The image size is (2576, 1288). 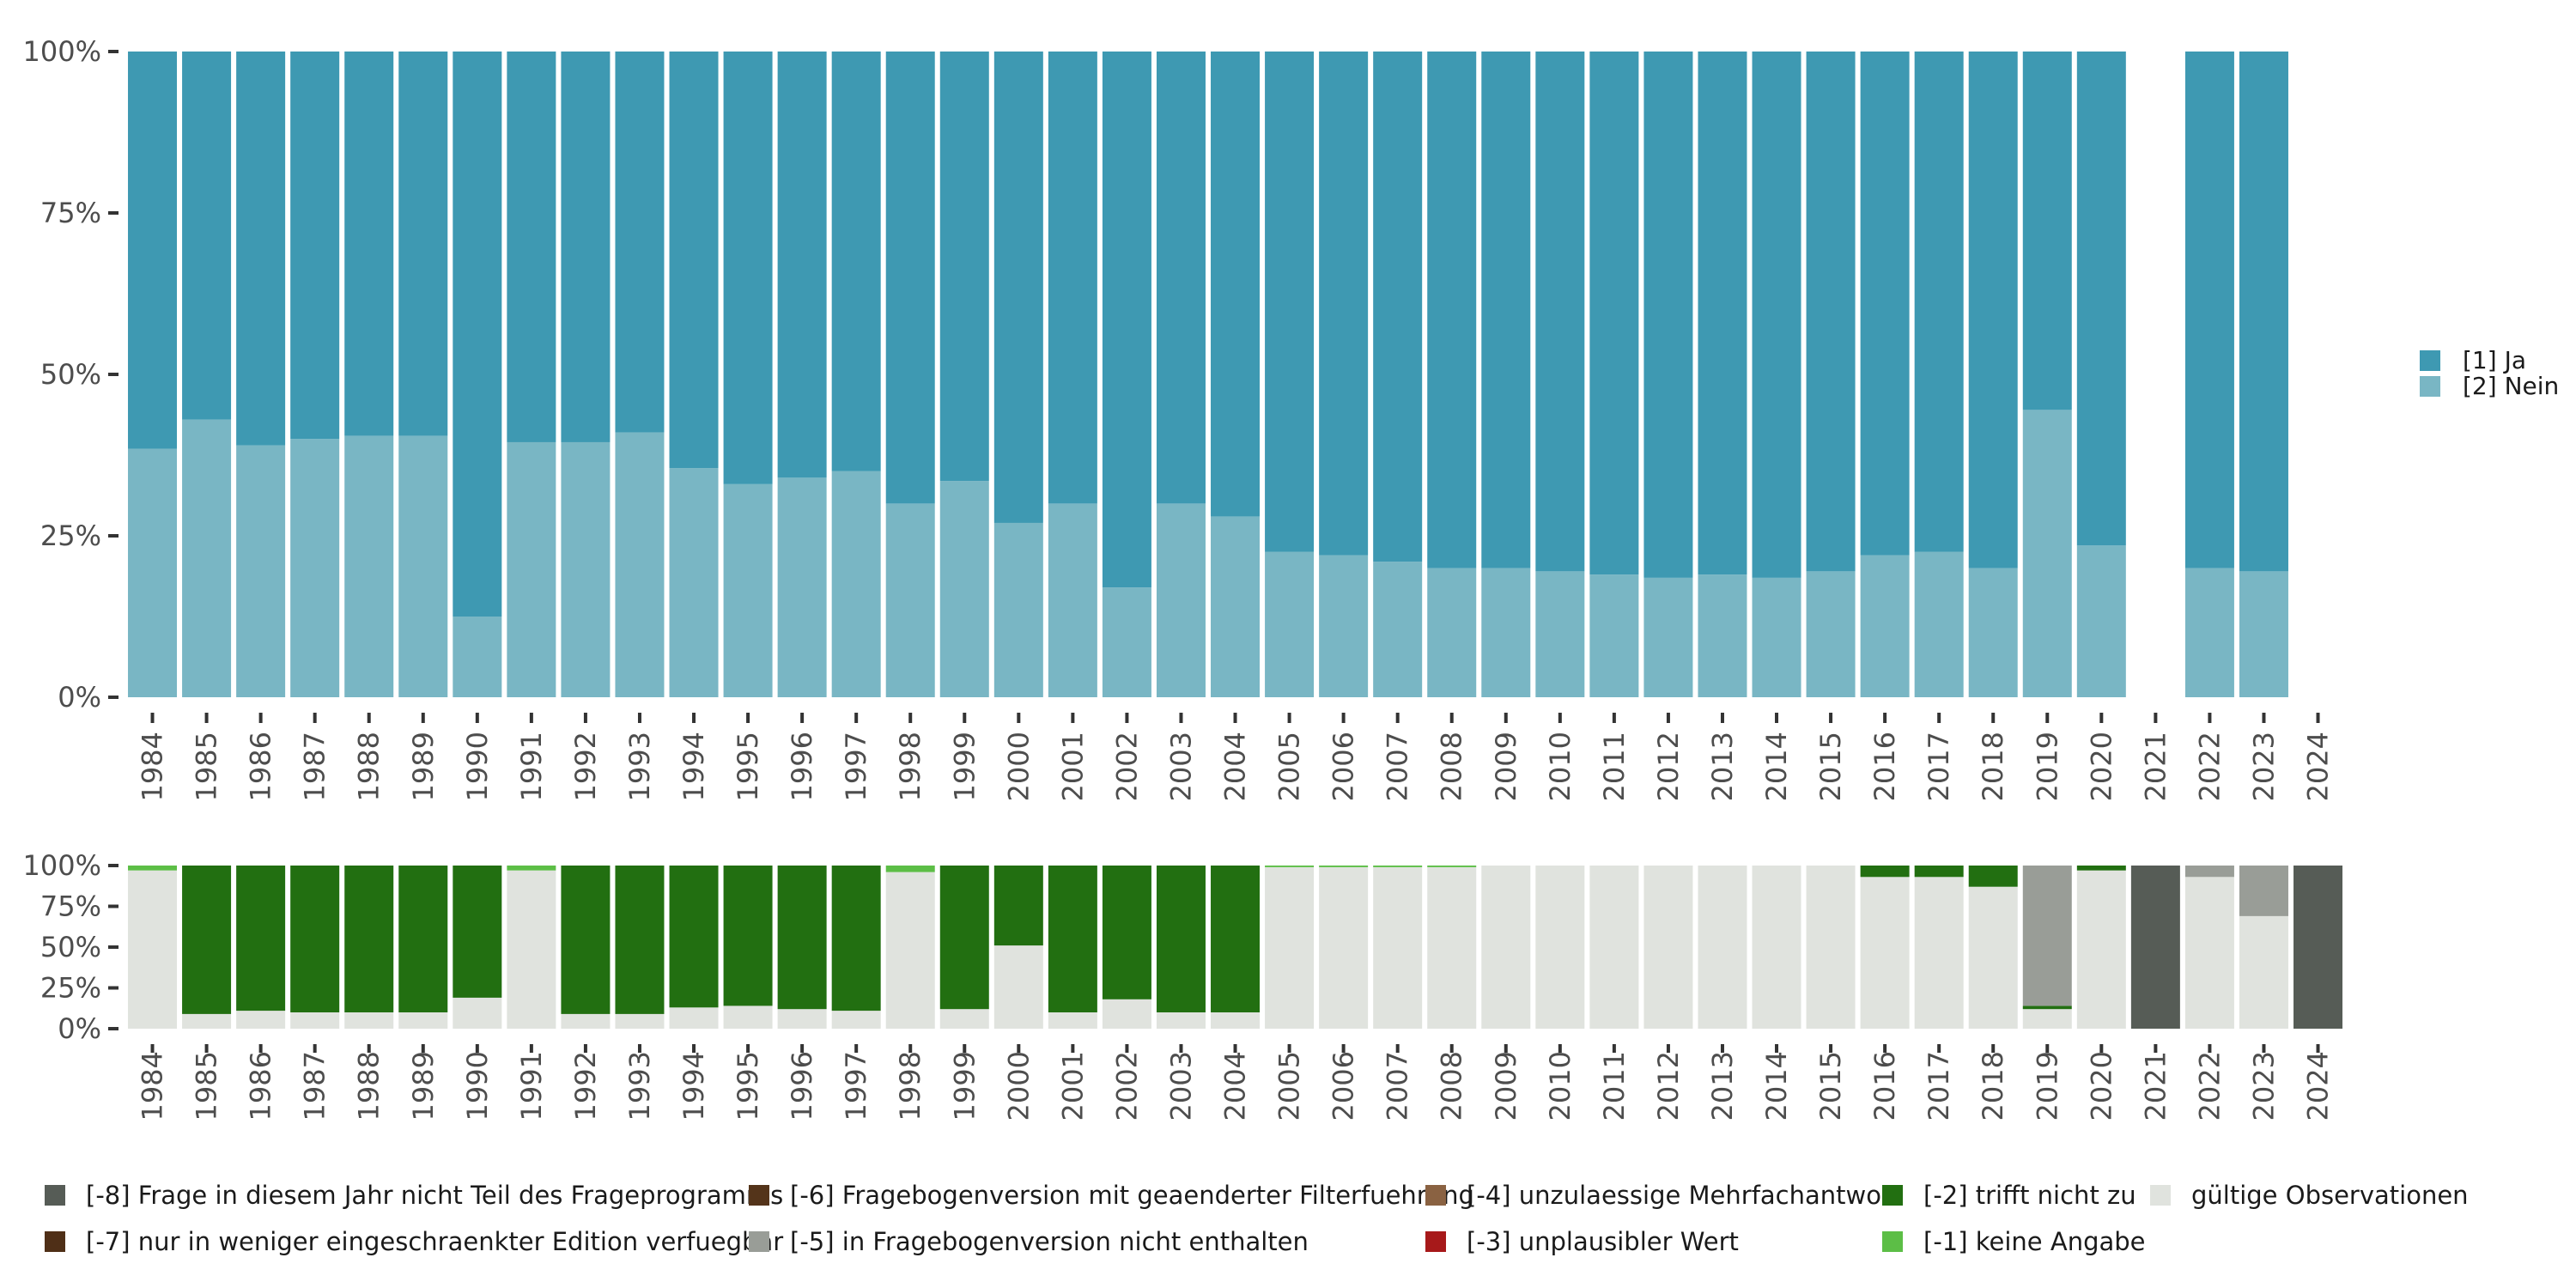 I want to click on bottom-bar-1991-gültige Observationen, so click(x=532, y=950).